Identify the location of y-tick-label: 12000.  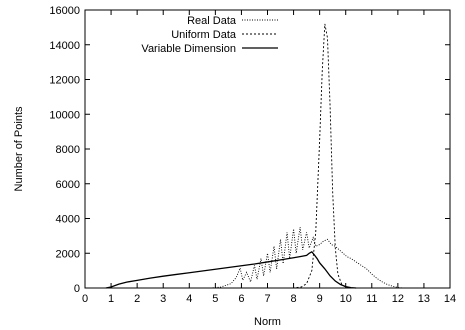
(64, 81).